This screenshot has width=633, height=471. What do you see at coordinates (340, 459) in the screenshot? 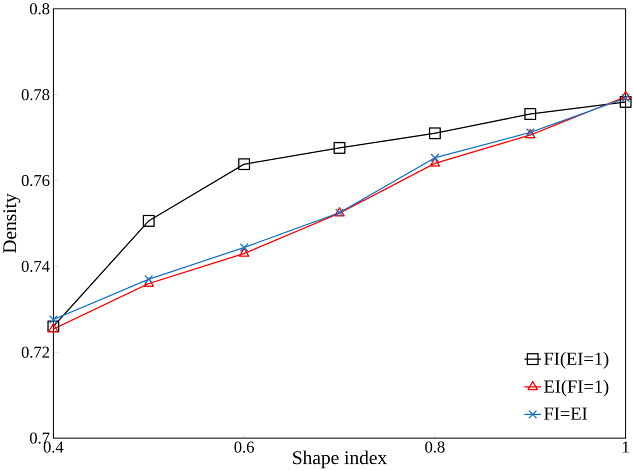
I see `x-axis-title: Shape index` at bounding box center [340, 459].